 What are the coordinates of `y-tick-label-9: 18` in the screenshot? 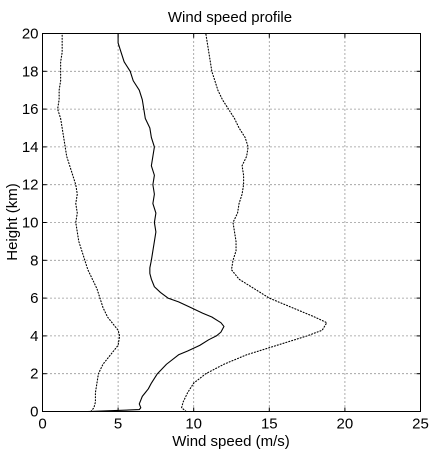 It's located at (30, 71).